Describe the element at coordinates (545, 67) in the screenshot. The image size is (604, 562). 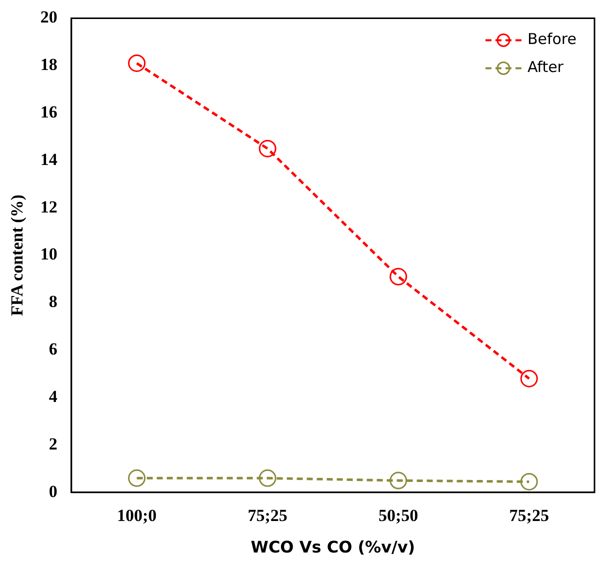
I see `legend-label: After` at that location.